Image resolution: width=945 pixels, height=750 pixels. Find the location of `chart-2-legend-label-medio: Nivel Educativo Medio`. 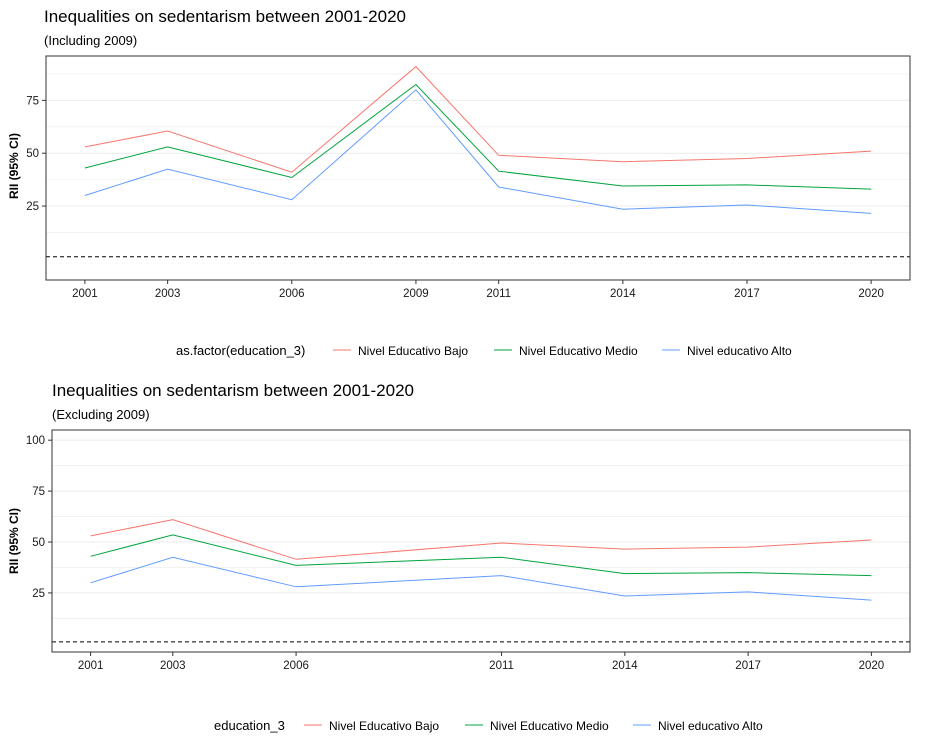

chart-2-legend-label-medio: Nivel Educativo Medio is located at coordinates (549, 726).